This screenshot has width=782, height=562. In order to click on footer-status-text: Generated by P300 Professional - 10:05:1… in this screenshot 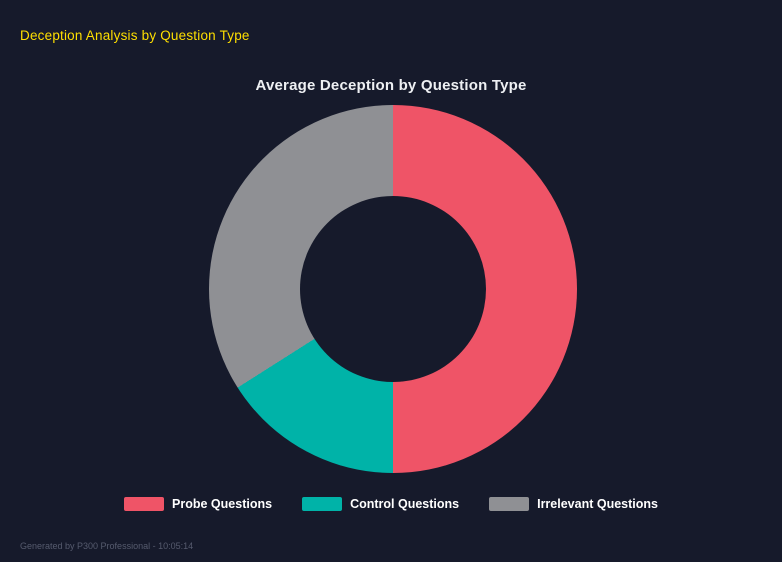, I will do `click(107, 546)`.